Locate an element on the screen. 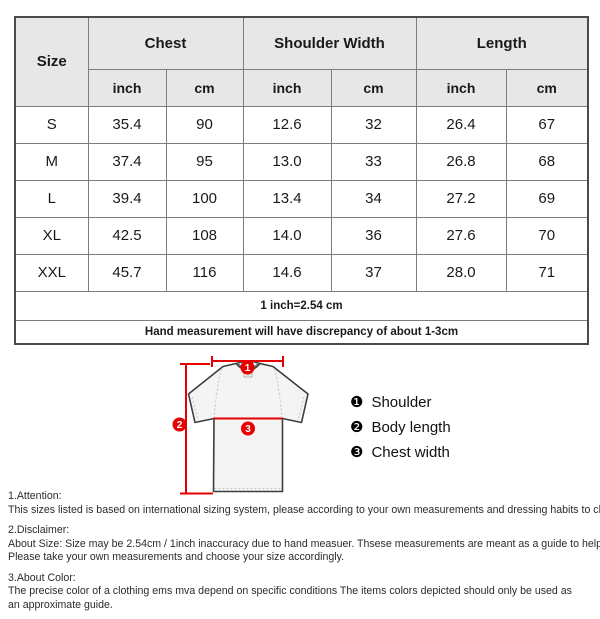 The image size is (600, 619). seam-right is located at coordinates (278, 393).